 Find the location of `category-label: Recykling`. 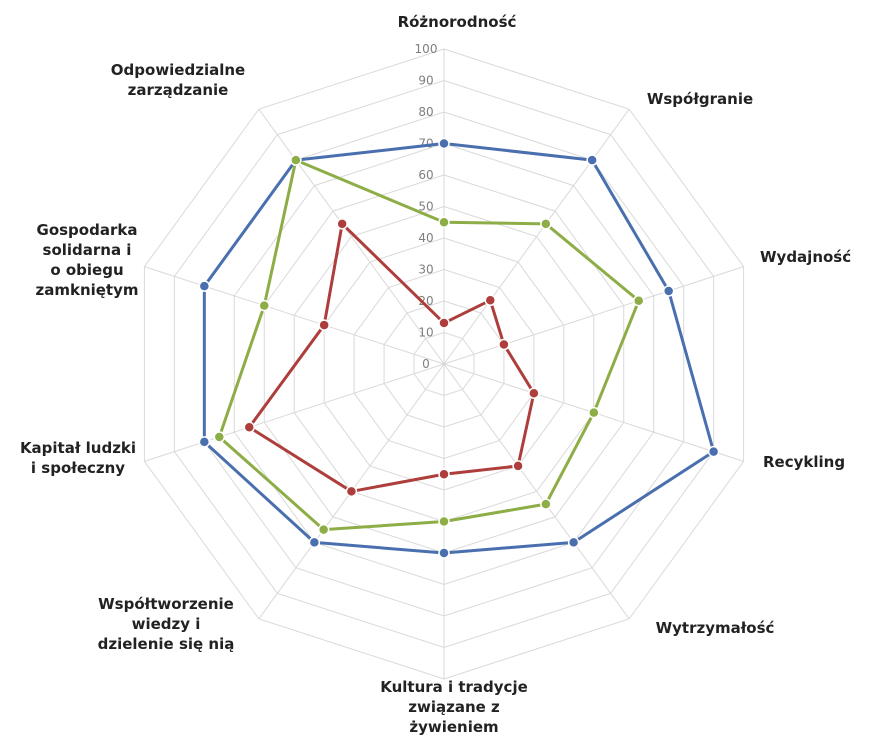

category-label: Recykling is located at coordinates (804, 462).